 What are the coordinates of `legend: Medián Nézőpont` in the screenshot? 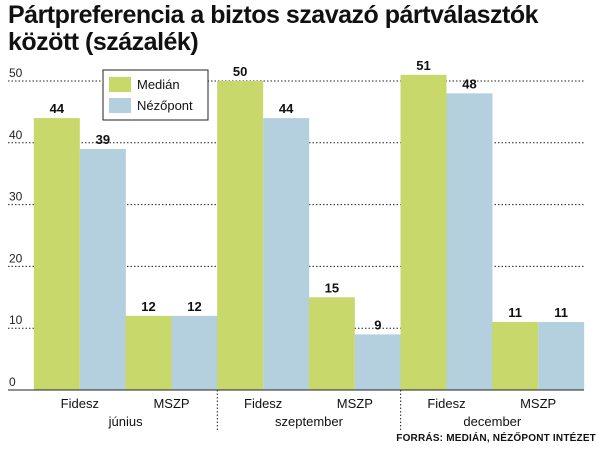 It's located at (155, 95).